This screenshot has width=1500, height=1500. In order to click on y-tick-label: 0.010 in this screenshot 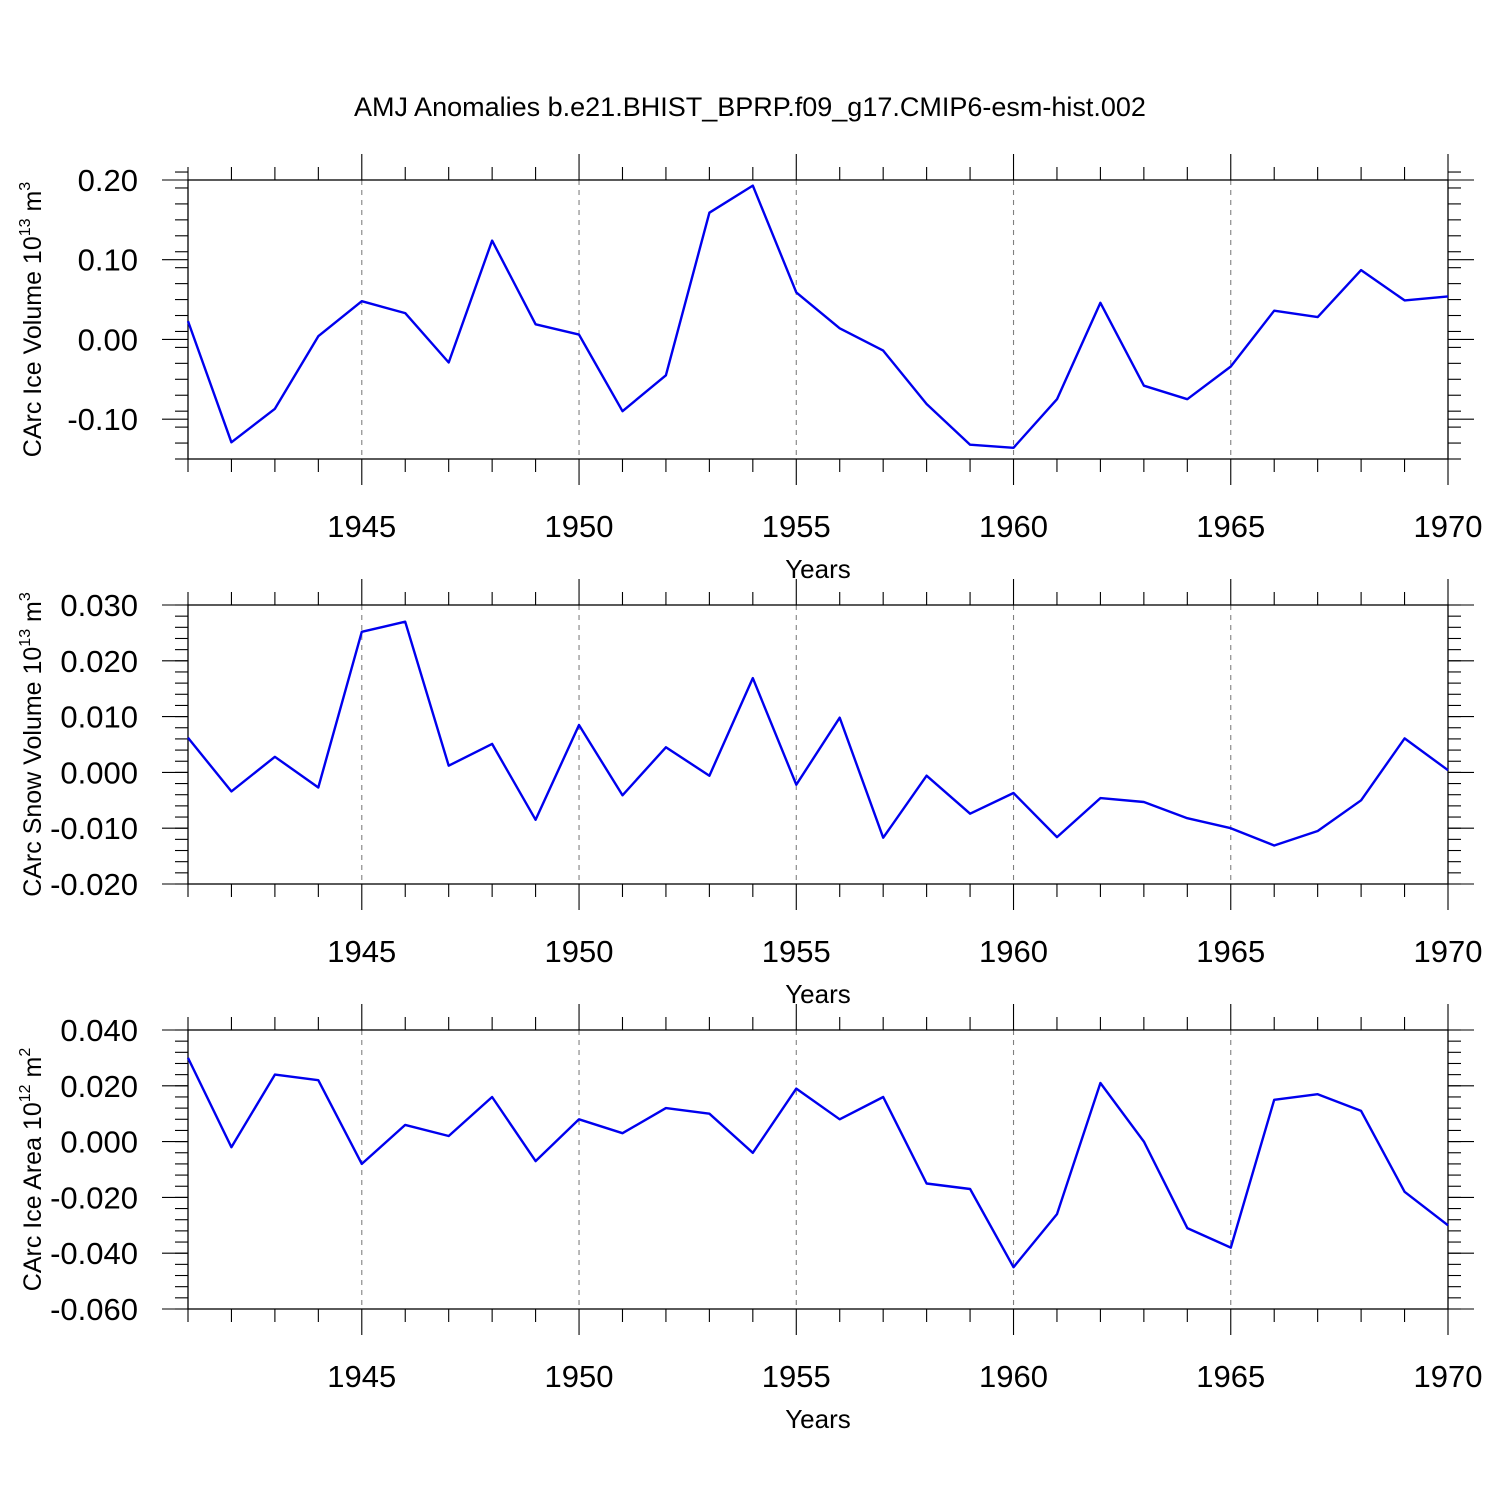, I will do `click(99, 717)`.